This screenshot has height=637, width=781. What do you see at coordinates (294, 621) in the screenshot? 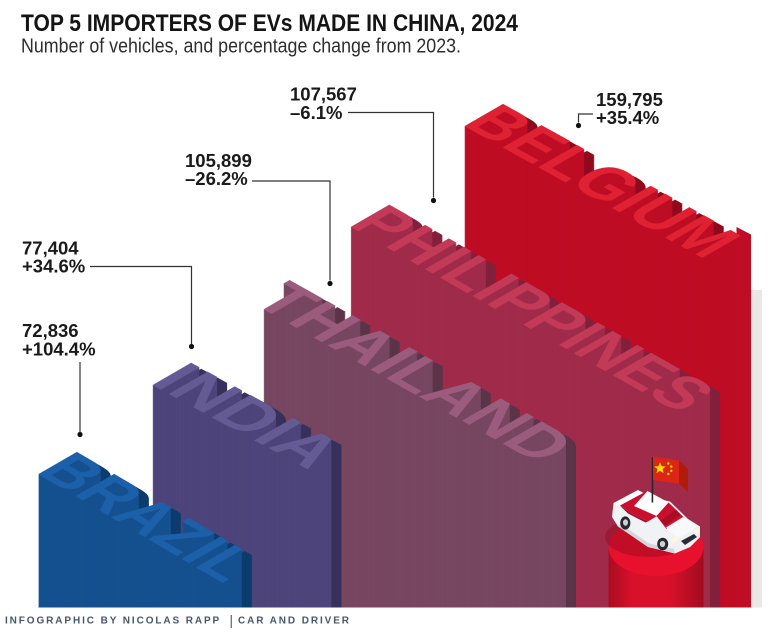
I see `svg-text: CAR AND DRIVER` at bounding box center [294, 621].